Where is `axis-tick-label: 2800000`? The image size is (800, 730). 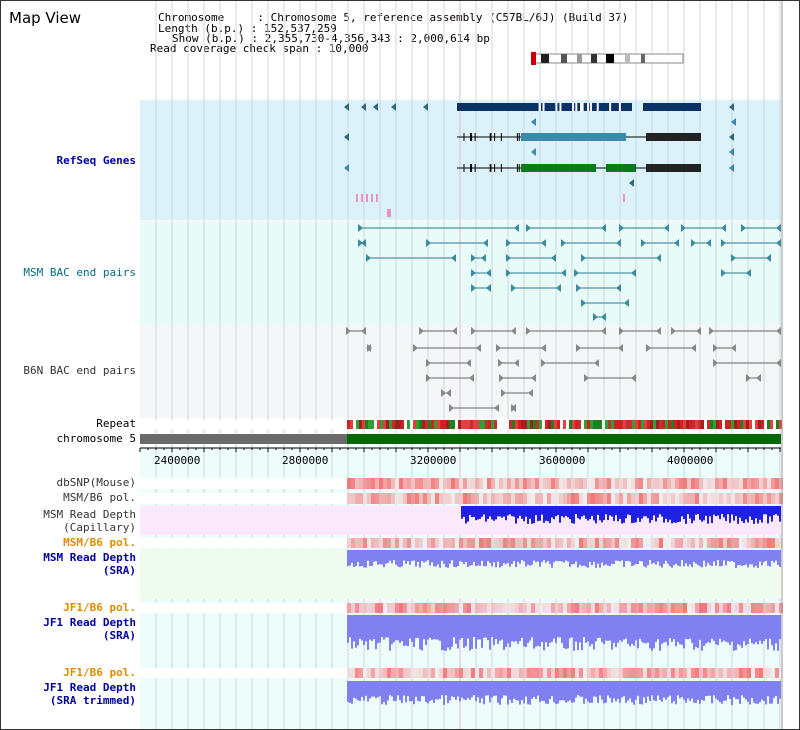 axis-tick-label: 2800000 is located at coordinates (305, 460).